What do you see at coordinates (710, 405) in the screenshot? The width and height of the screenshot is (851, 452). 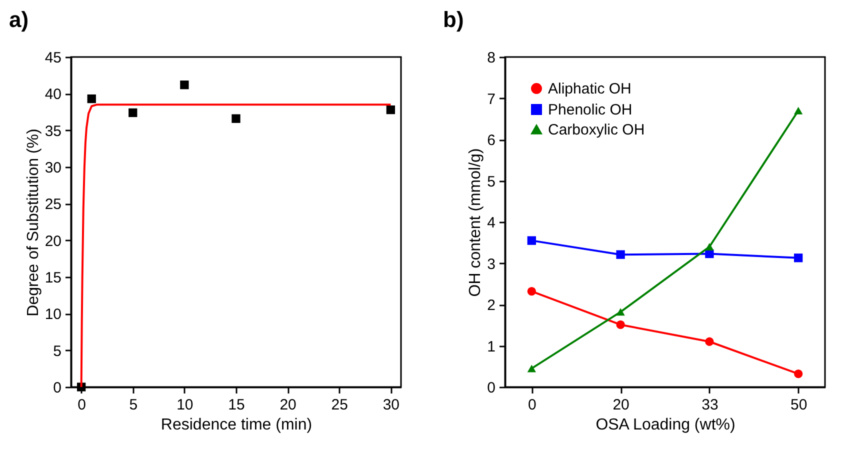 I see `x-tick-label: 33` at bounding box center [710, 405].